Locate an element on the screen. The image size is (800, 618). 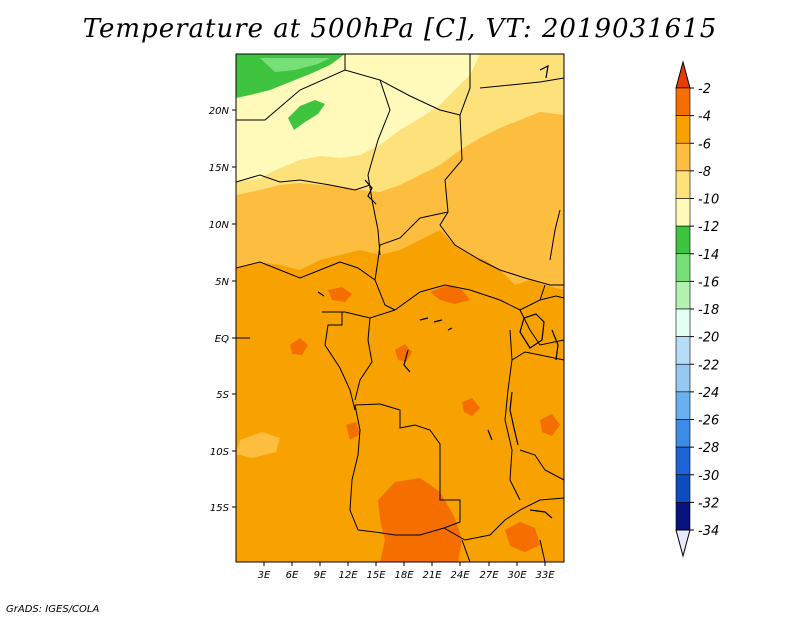
lon-tick-label: 27E is located at coordinates (489, 575).